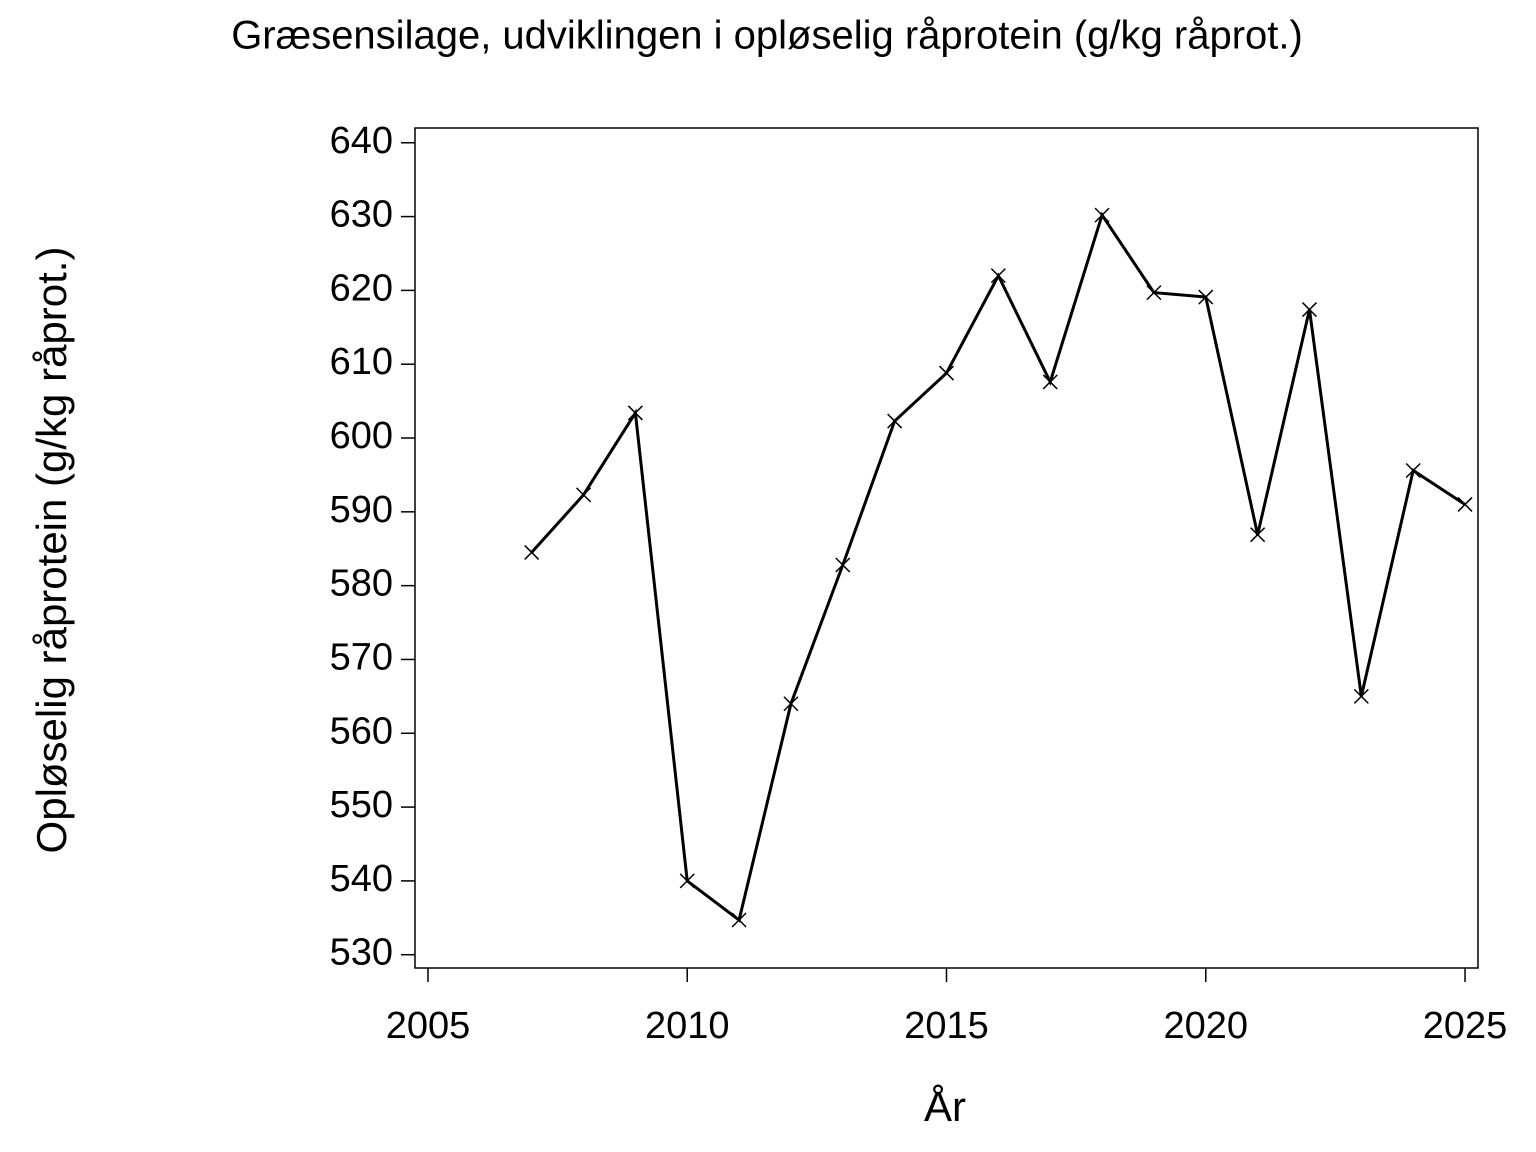 The image size is (1536, 1152). Describe the element at coordinates (945, 1106) in the screenshot. I see `x-axis-label: År` at that location.